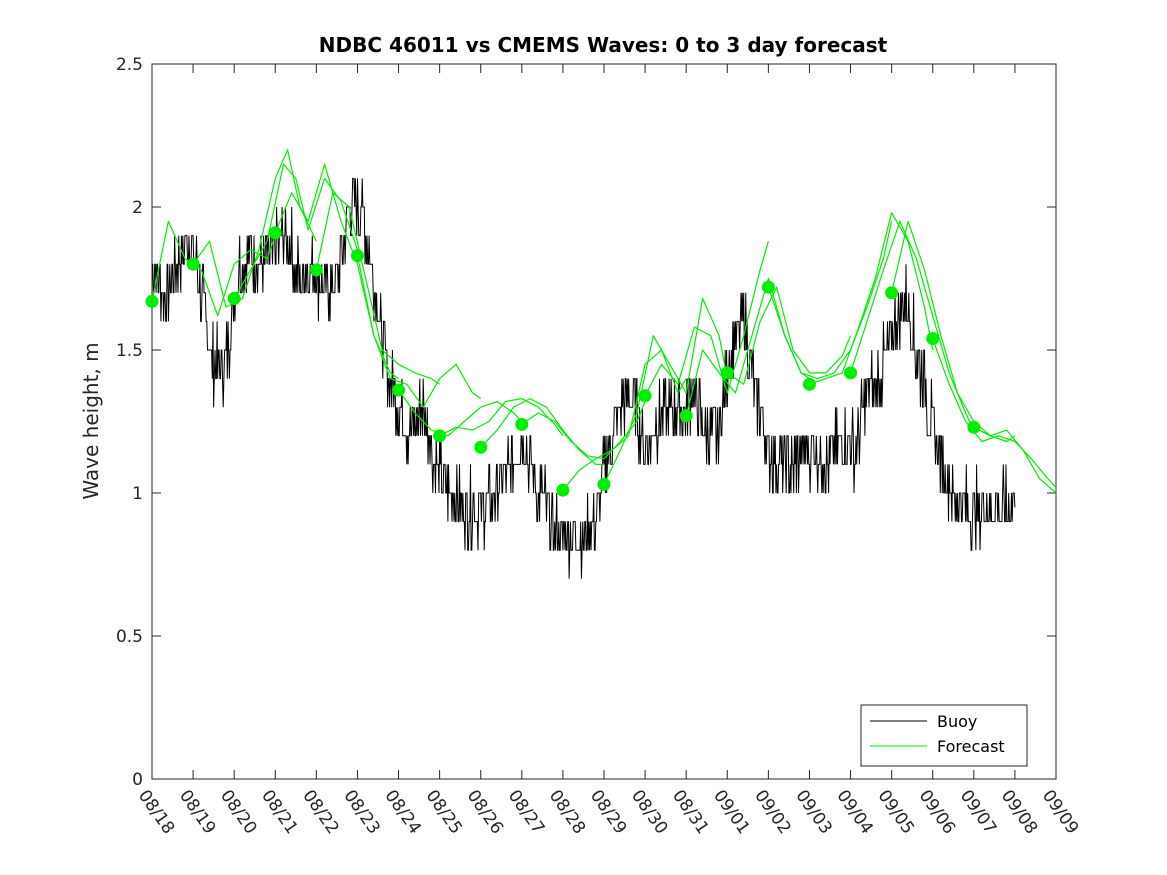 The height and width of the screenshot is (875, 1167). I want to click on x-tick-label: 09/02, so click(772, 812).